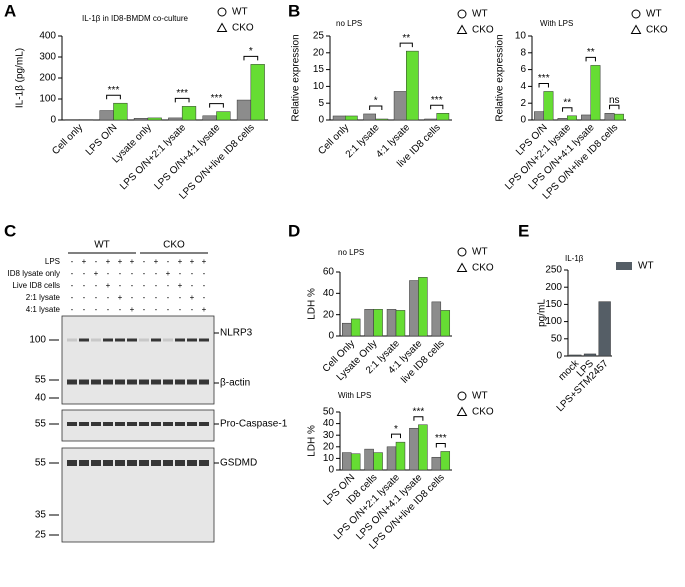 This screenshot has width=685, height=587. Describe the element at coordinates (43, 309) in the screenshot. I see `condition-label: 4:1 lysate` at that location.